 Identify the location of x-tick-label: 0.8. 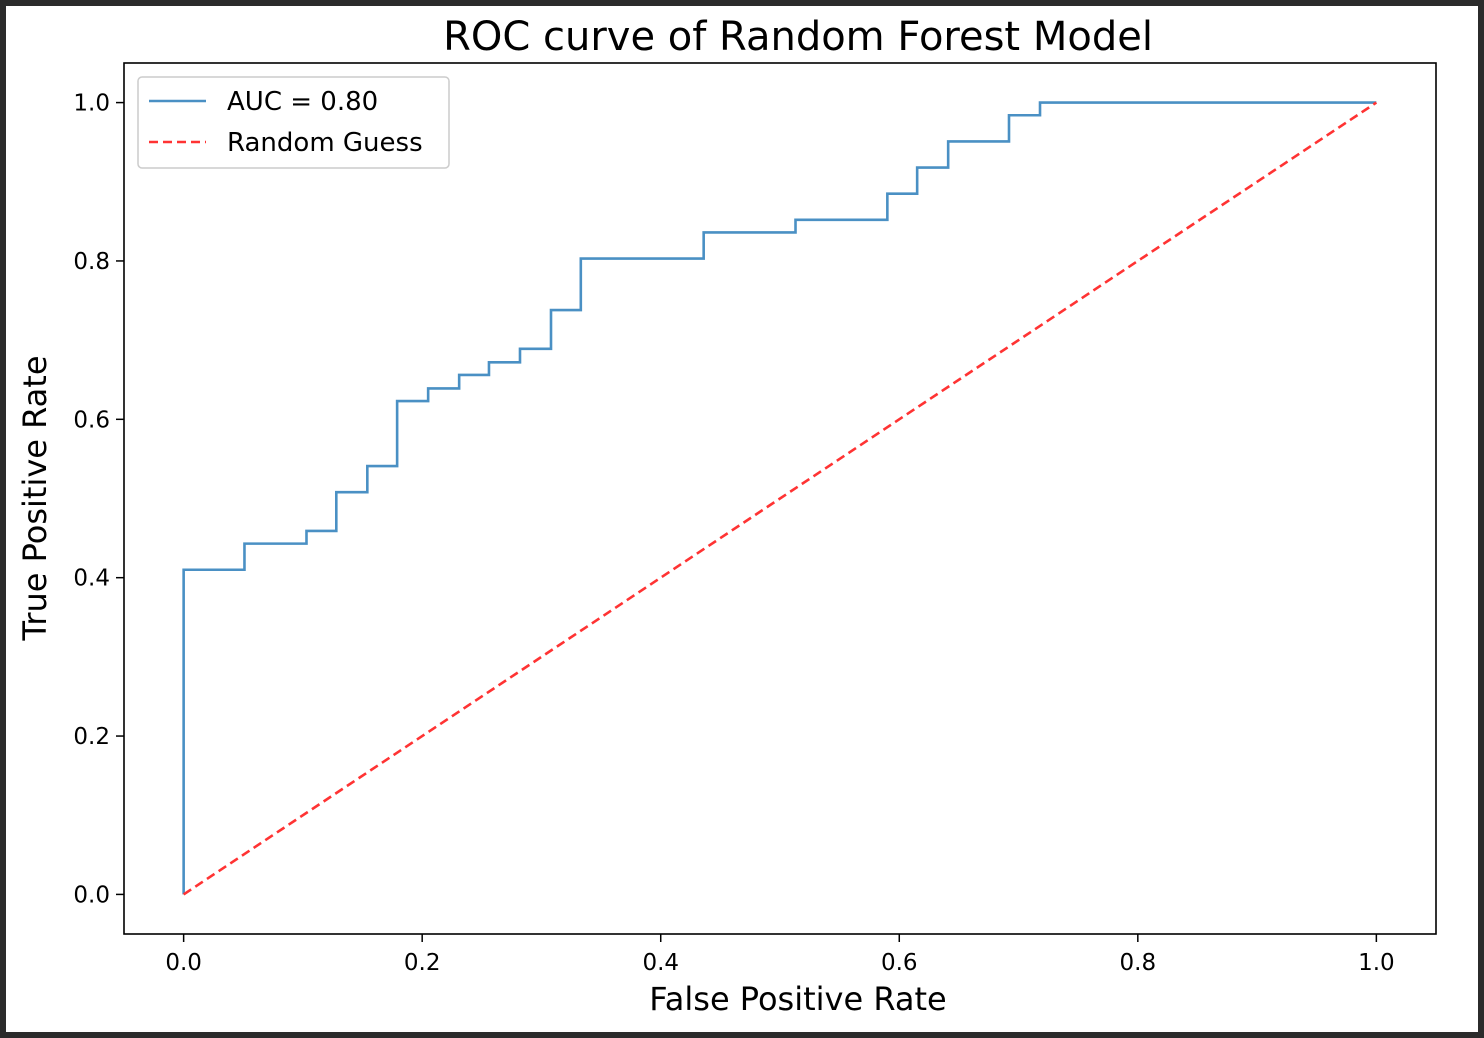
(1138, 963).